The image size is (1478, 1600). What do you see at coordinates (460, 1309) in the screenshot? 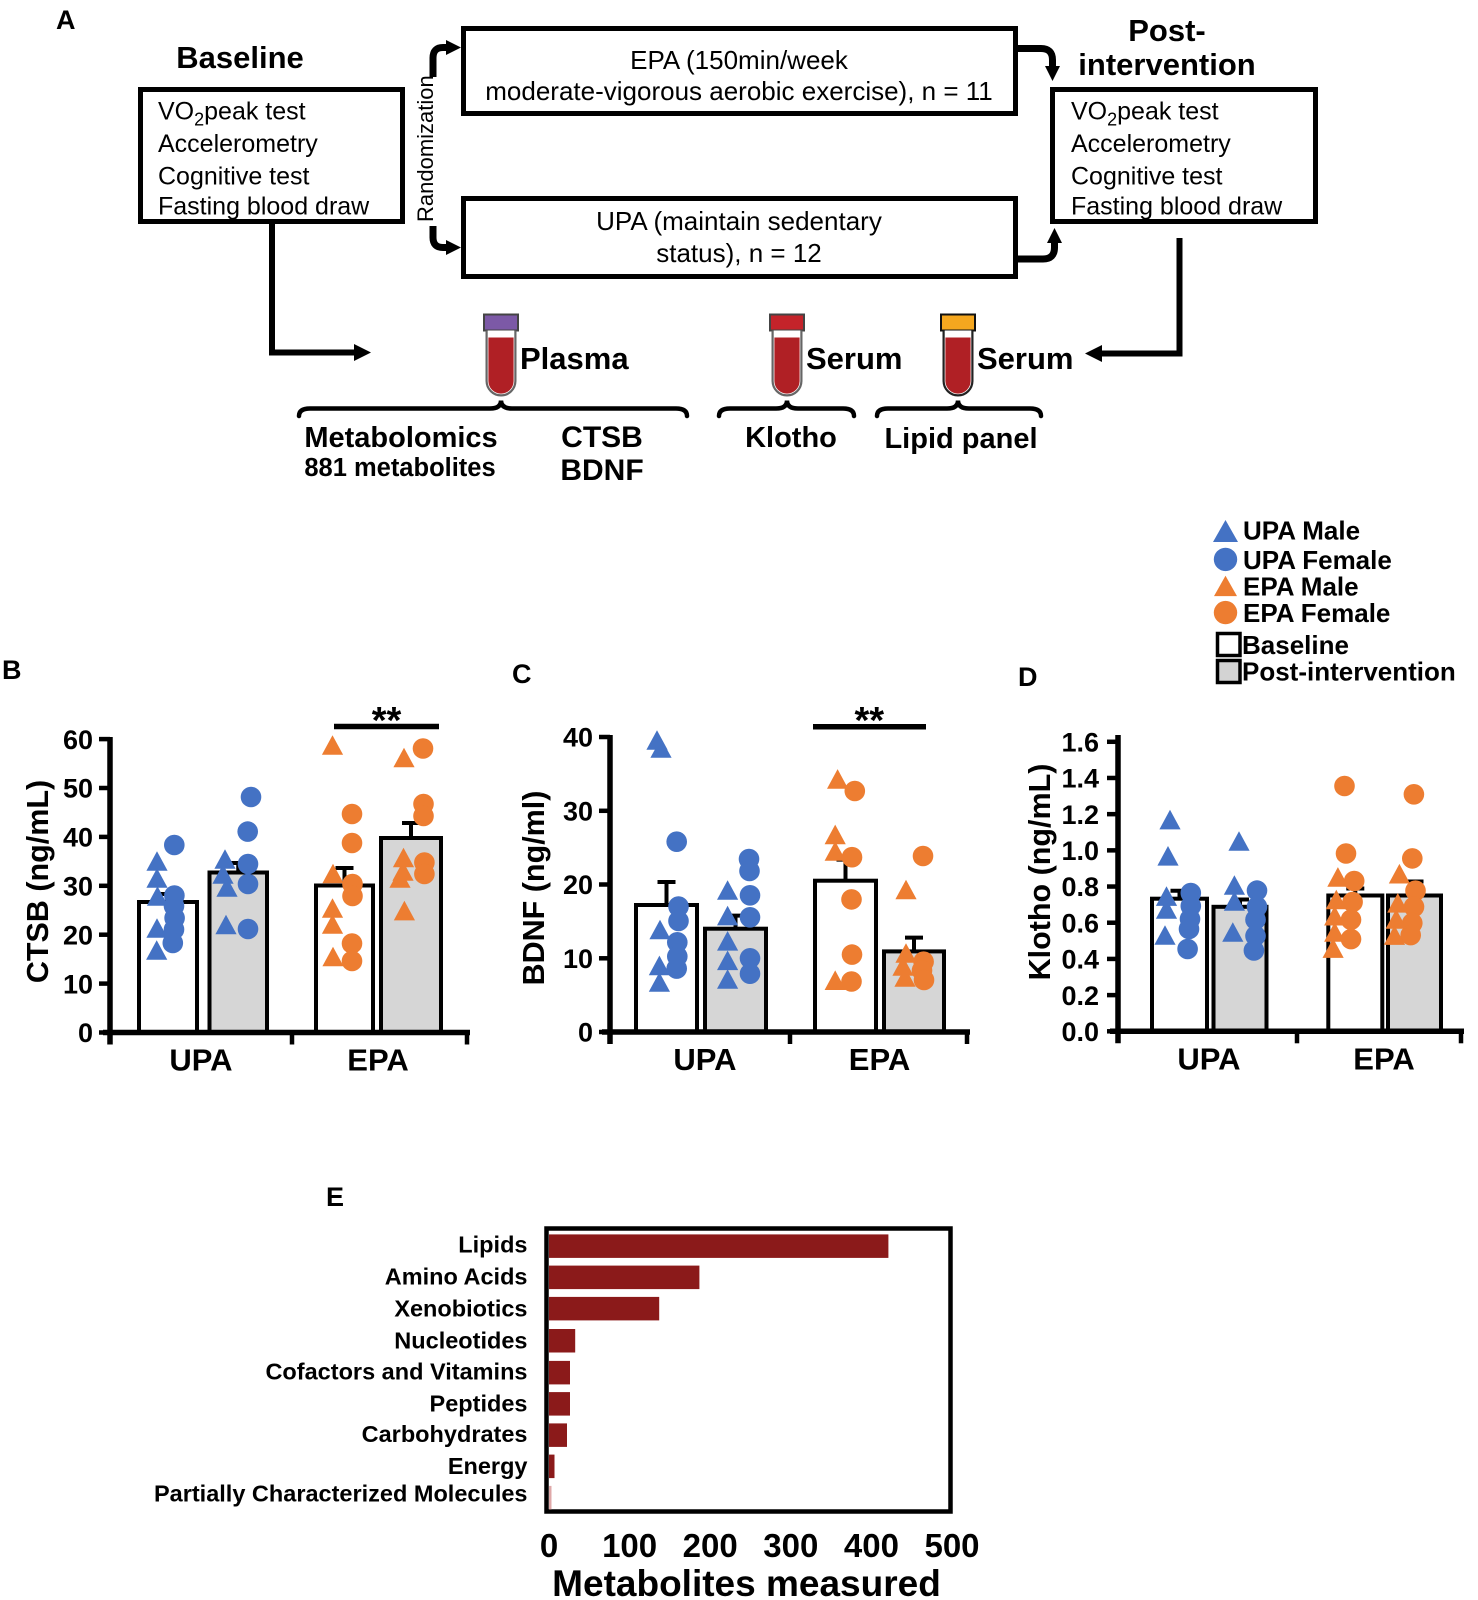
I see `svg-text: Xenobiotics` at bounding box center [460, 1309].